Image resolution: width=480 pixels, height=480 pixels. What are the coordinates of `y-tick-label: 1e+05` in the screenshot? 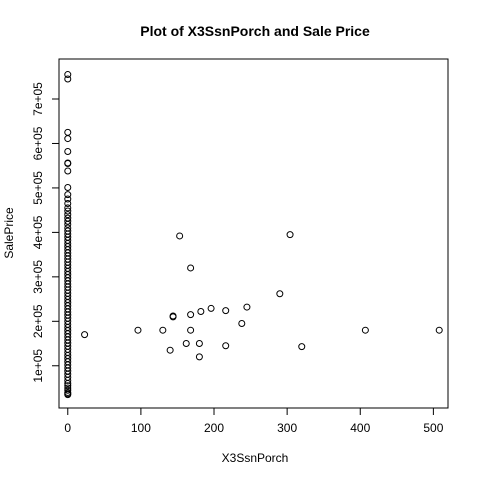 It's located at (38, 366).